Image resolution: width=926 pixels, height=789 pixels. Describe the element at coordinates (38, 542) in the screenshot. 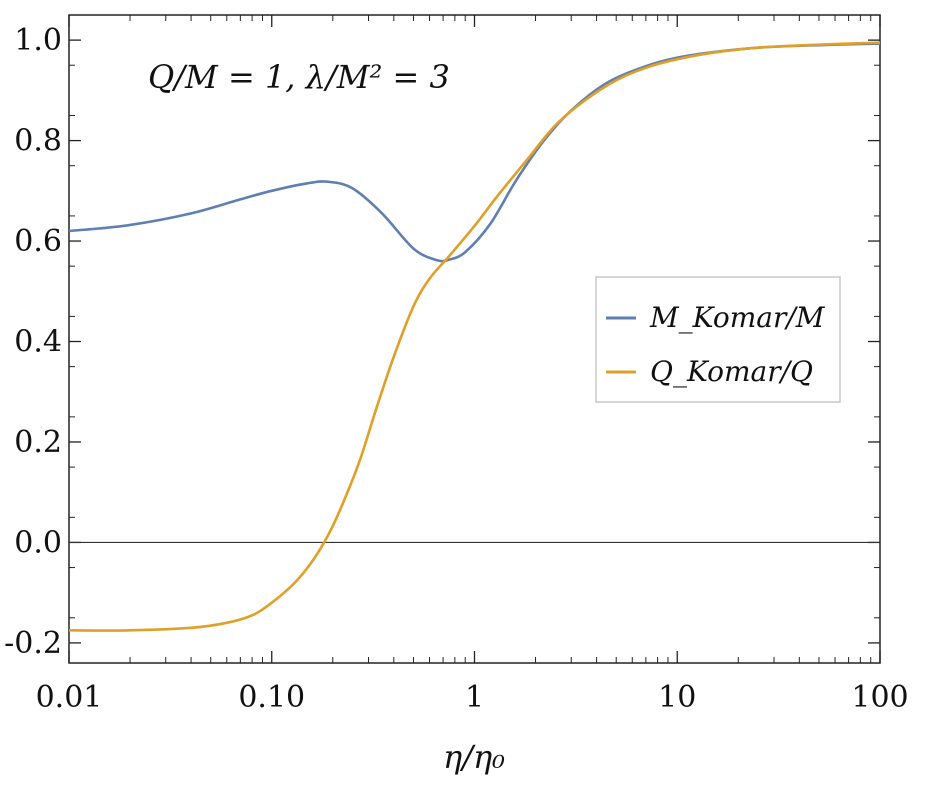

I see `y-tick-label: 0.0` at that location.